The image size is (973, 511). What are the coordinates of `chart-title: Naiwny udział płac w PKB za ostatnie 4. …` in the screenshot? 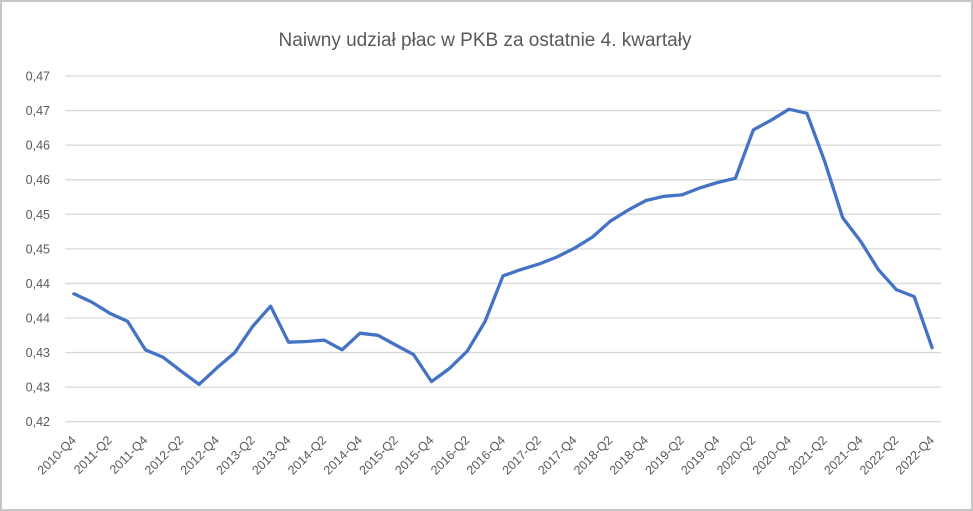 It's located at (485, 40).